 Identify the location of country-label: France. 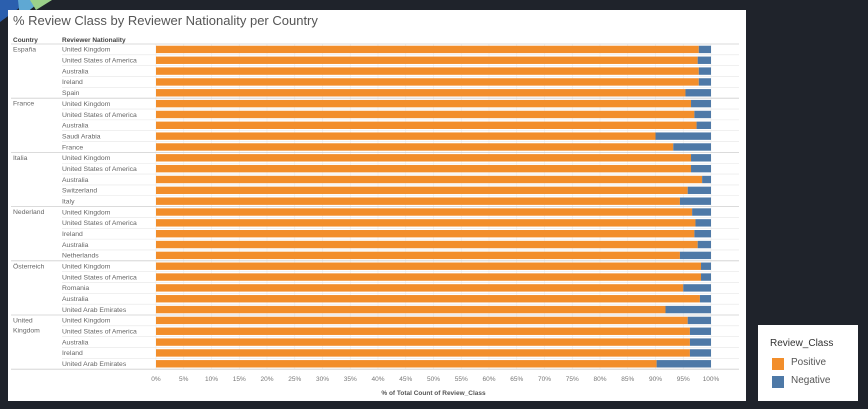
(23, 104).